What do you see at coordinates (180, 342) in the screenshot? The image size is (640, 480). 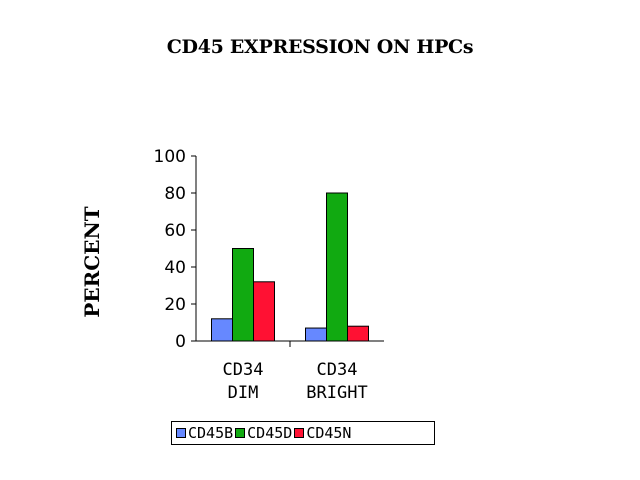 I see `y-tick-label: 0` at bounding box center [180, 342].